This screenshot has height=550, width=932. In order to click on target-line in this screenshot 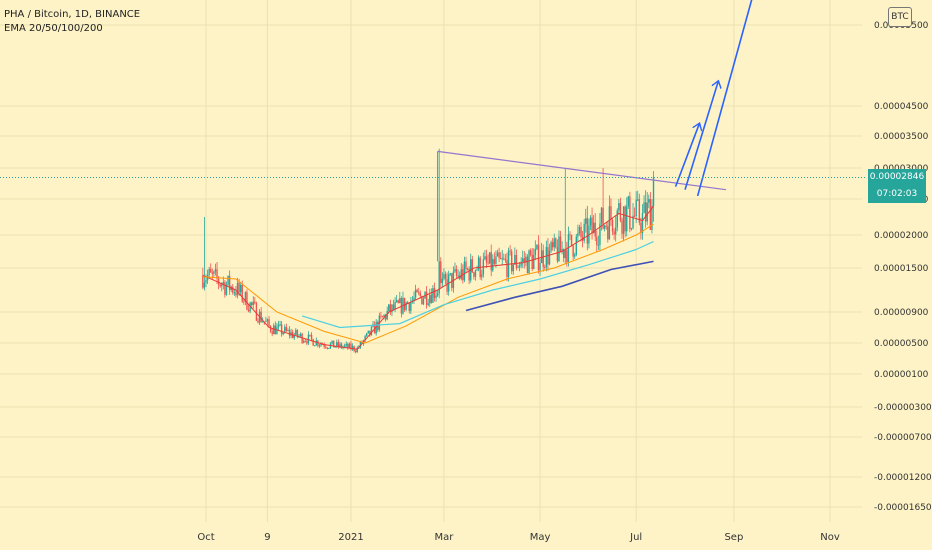, I will do `click(725, 98)`.